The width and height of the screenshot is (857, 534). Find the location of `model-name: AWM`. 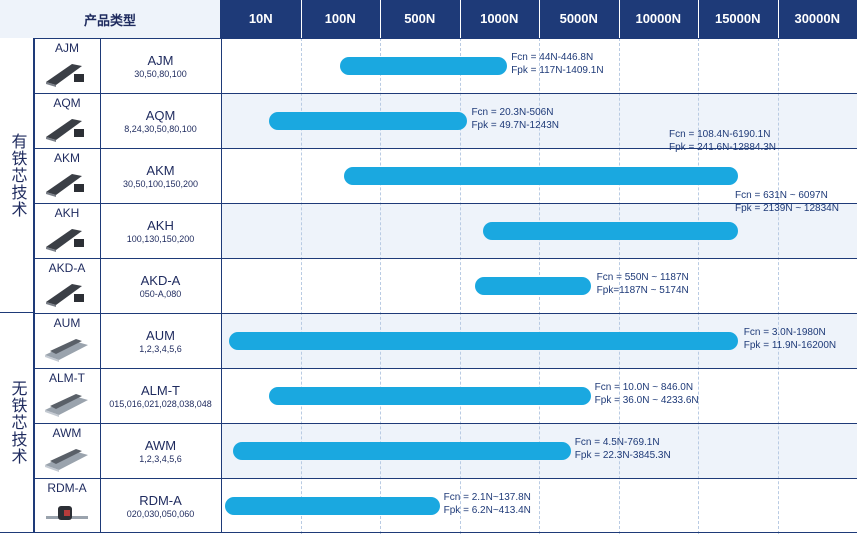

model-name: AWM is located at coordinates (160, 445).